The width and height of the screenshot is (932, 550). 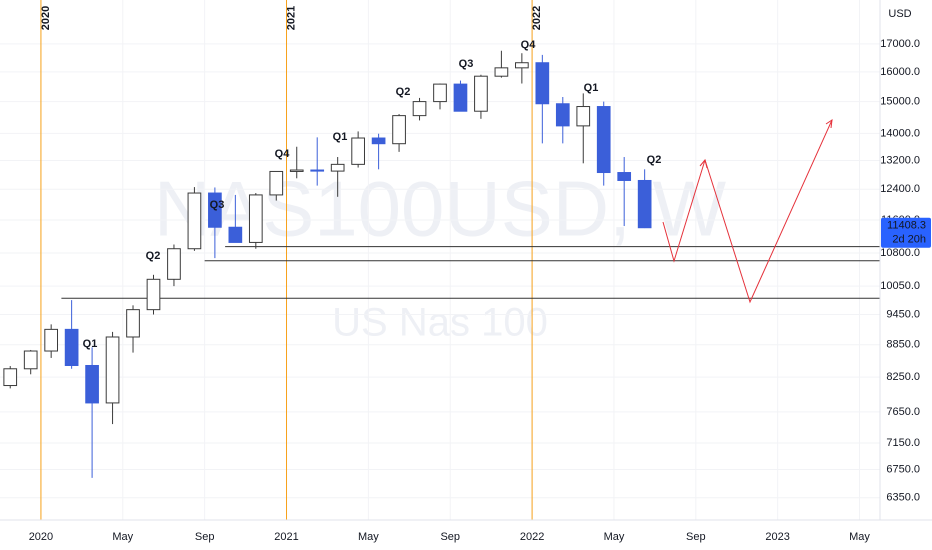 I want to click on projection, so click(x=747, y=211).